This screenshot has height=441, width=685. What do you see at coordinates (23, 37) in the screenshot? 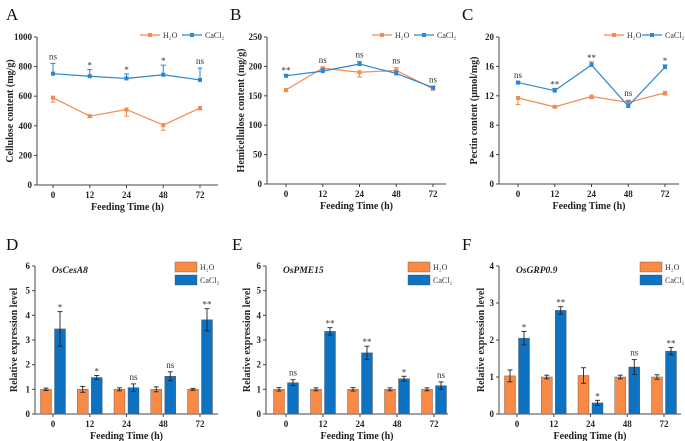
I see `y-tick-label: 1000` at bounding box center [23, 37].